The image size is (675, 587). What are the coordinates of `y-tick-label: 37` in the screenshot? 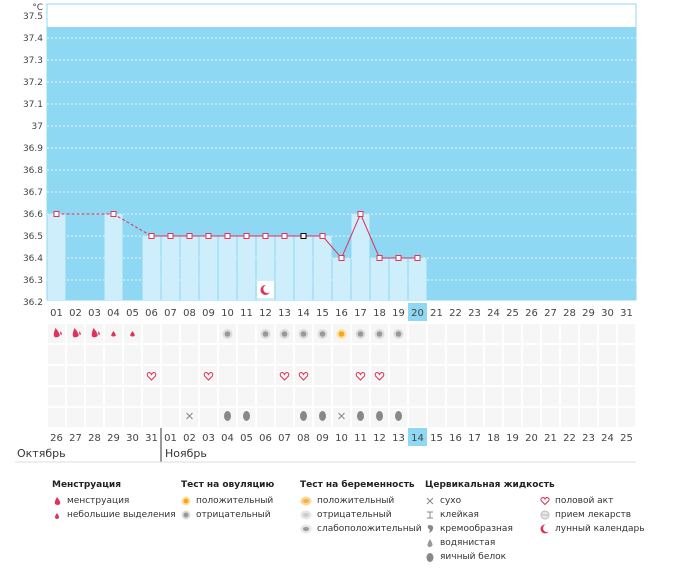 It's located at (37, 127).